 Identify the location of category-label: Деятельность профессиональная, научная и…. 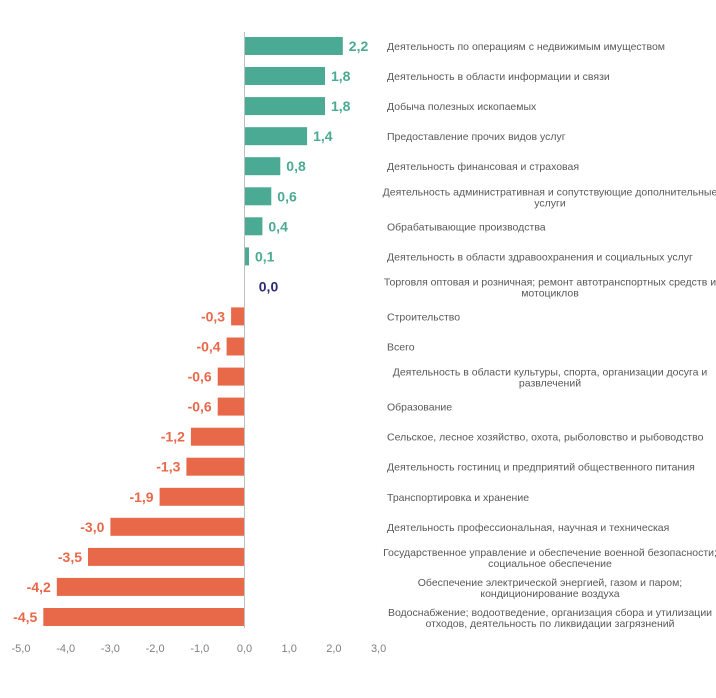
(528, 528).